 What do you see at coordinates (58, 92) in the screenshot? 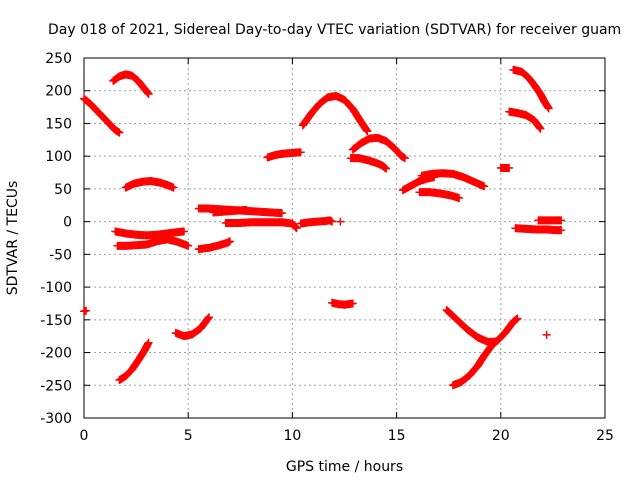
I see `y-tick-label: 200` at bounding box center [58, 92].